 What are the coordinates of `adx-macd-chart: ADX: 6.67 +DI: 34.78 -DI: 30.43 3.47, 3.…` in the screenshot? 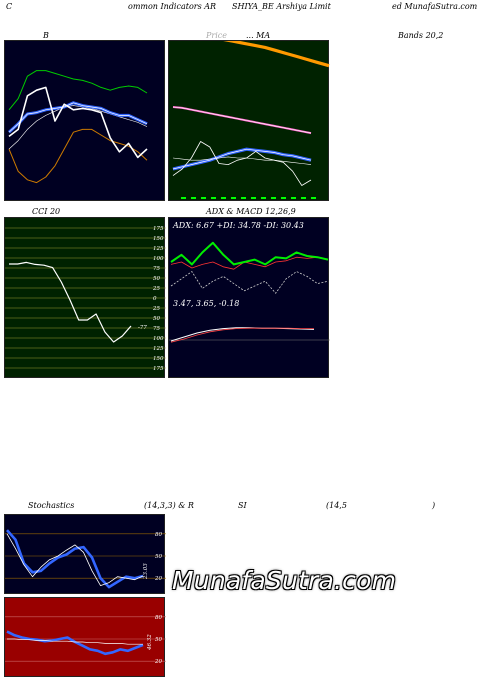 It's located at (249, 282).